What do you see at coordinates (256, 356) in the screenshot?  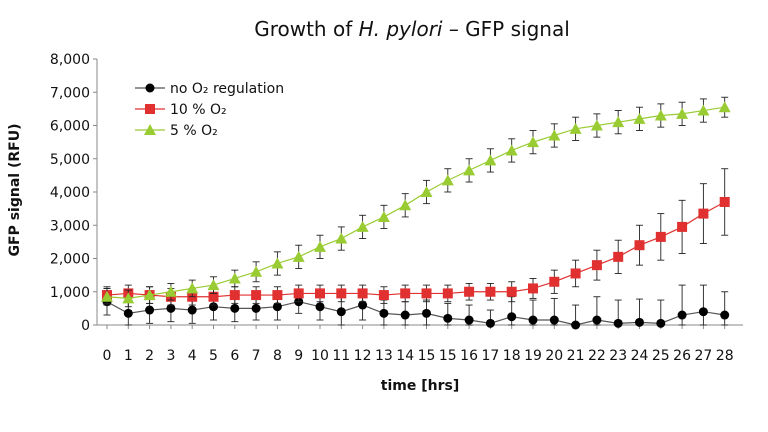 I see `x-tick-label: 7` at bounding box center [256, 356].